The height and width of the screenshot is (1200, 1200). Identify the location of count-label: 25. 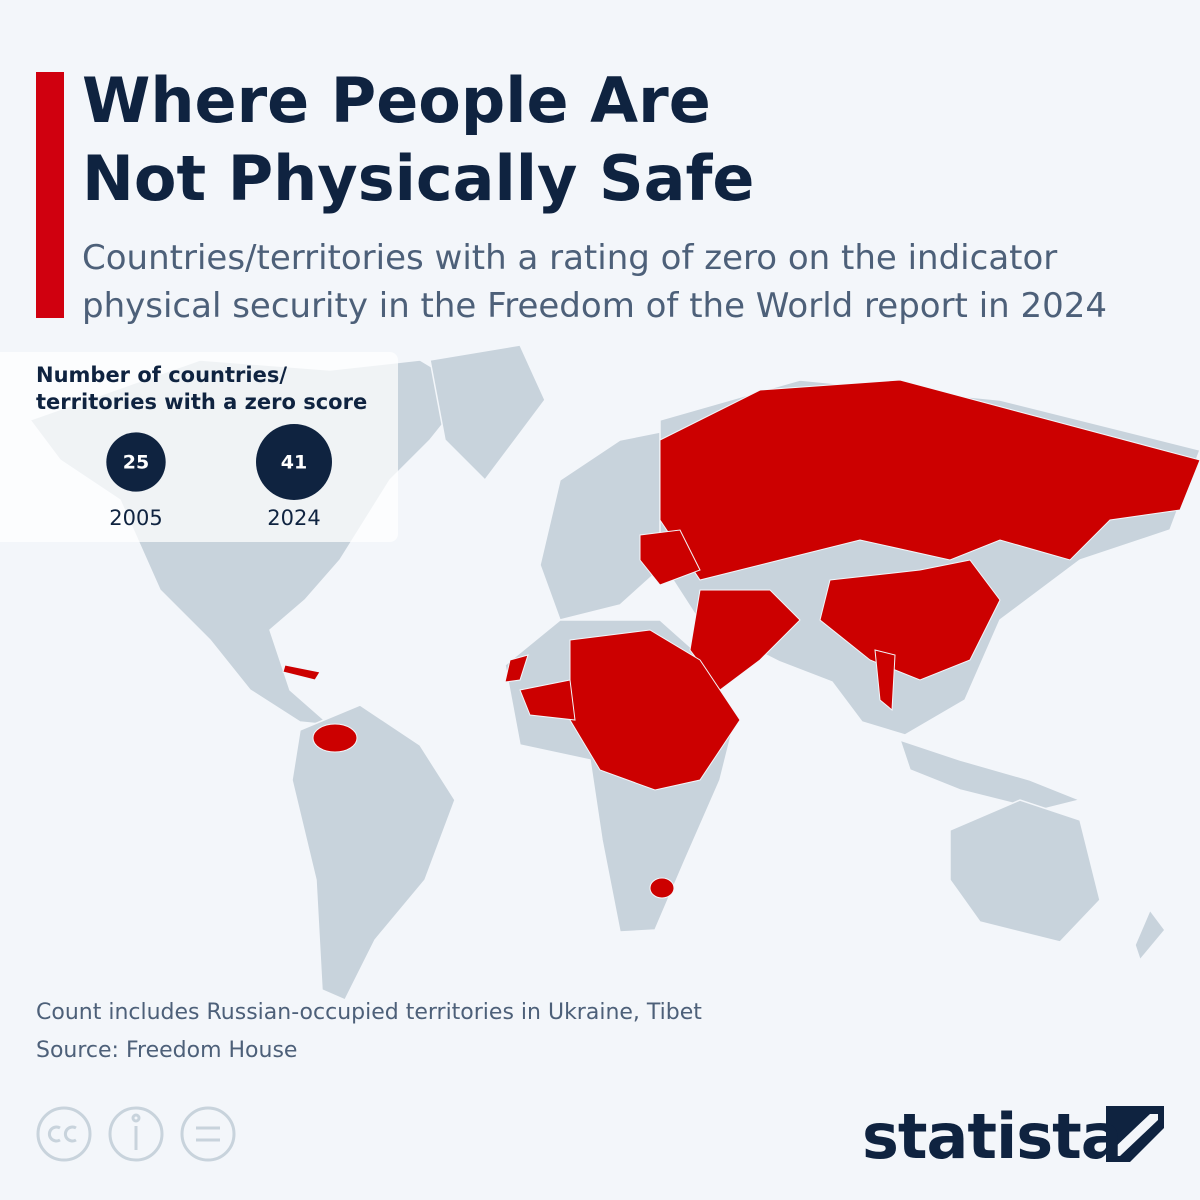
(136, 463).